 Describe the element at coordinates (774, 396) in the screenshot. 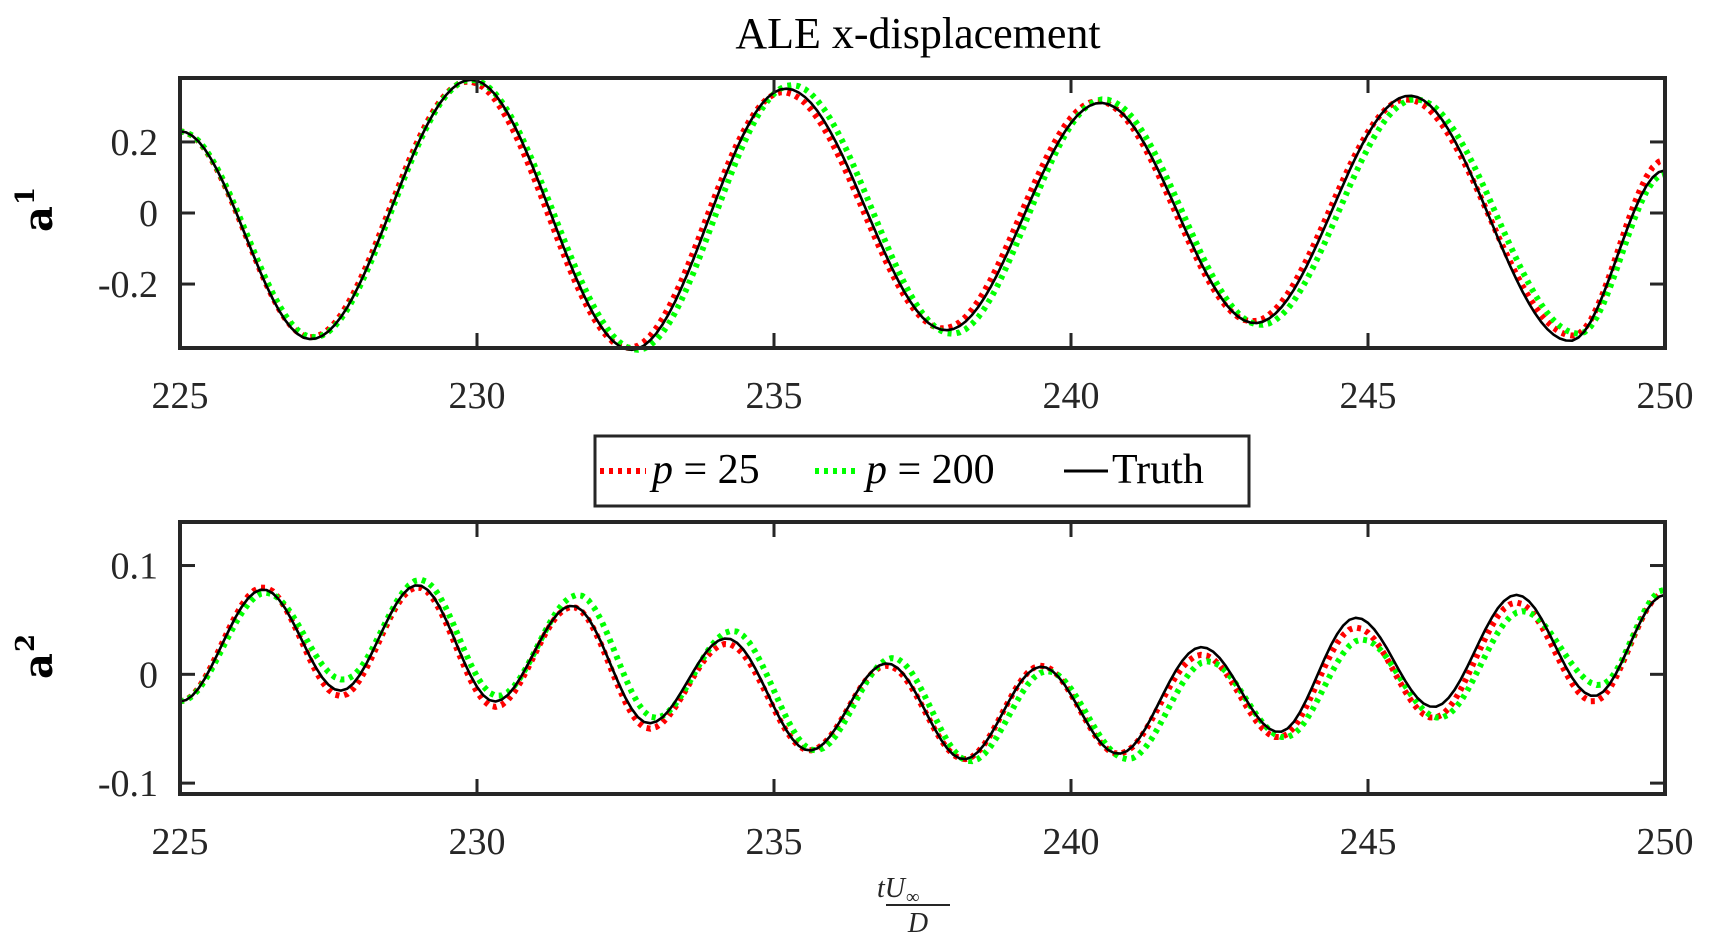

I see `top-x-tick-label-235: 235` at that location.